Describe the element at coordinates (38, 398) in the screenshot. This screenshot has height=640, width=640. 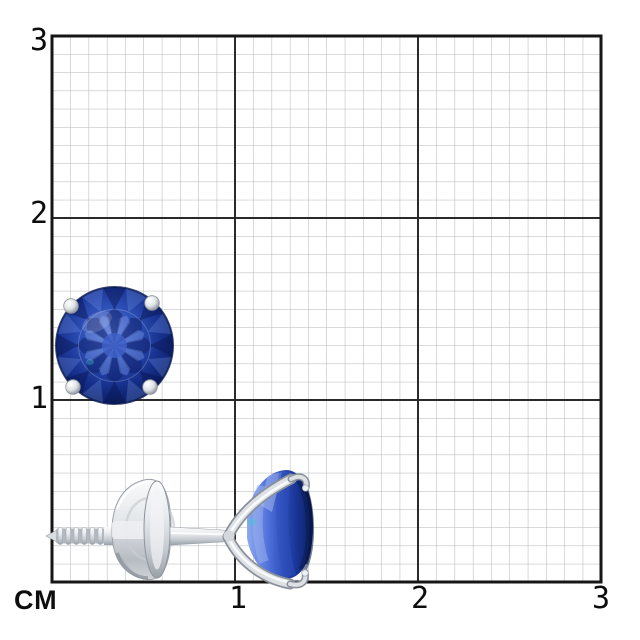
I see `axis-label-left-1: 1` at that location.